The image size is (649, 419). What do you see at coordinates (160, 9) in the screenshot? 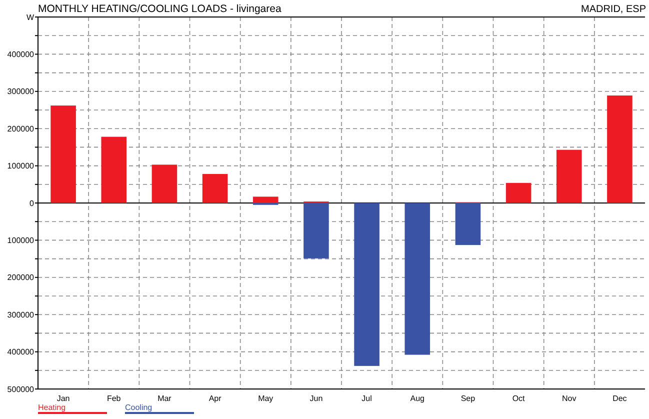
I see `chart-title: MONTHLY HEATING/COOLING LOADS - livingarea` at bounding box center [160, 9].